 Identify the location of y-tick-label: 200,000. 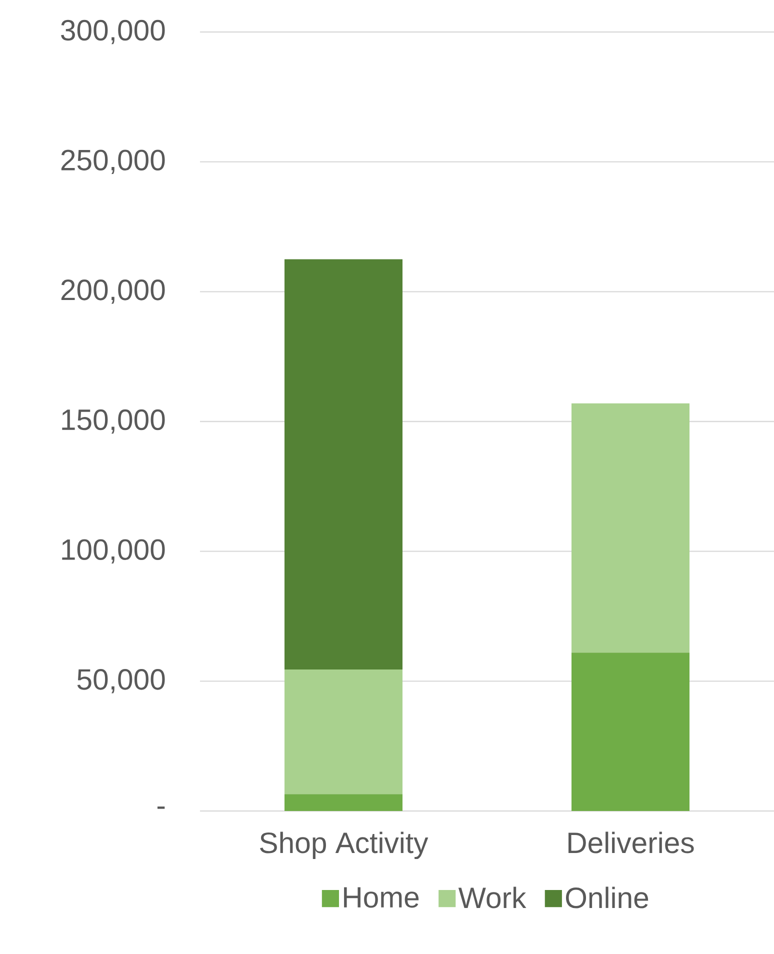
(113, 292).